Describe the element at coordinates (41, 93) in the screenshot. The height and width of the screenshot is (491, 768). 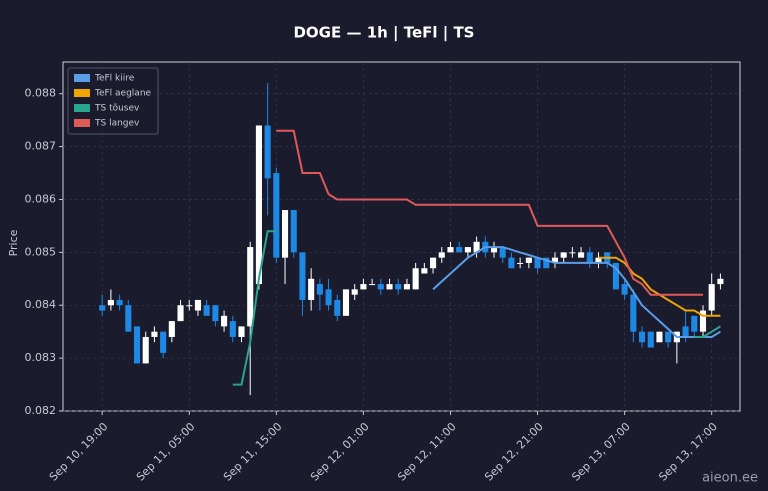
I see `y-tick-label: 0.088` at that location.